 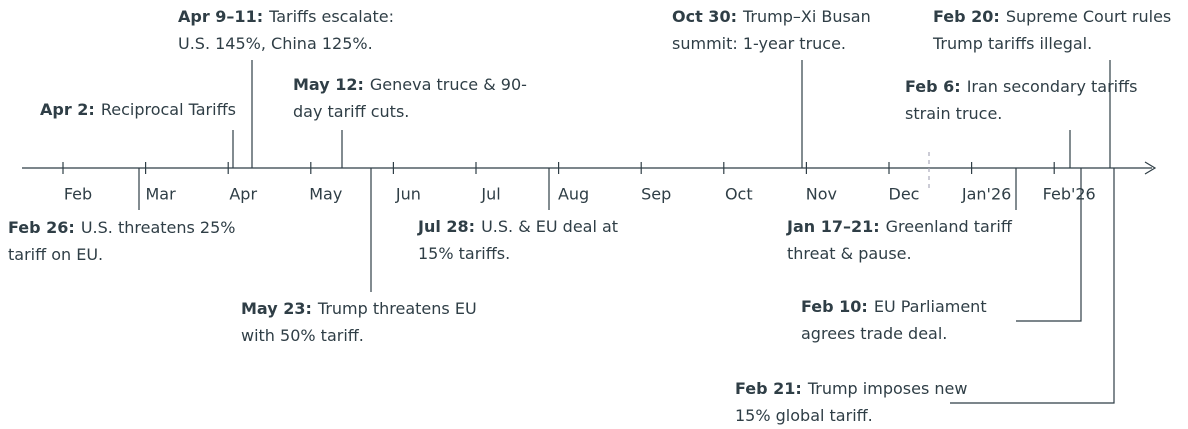 I want to click on month-label: Aug, so click(x=573, y=194).